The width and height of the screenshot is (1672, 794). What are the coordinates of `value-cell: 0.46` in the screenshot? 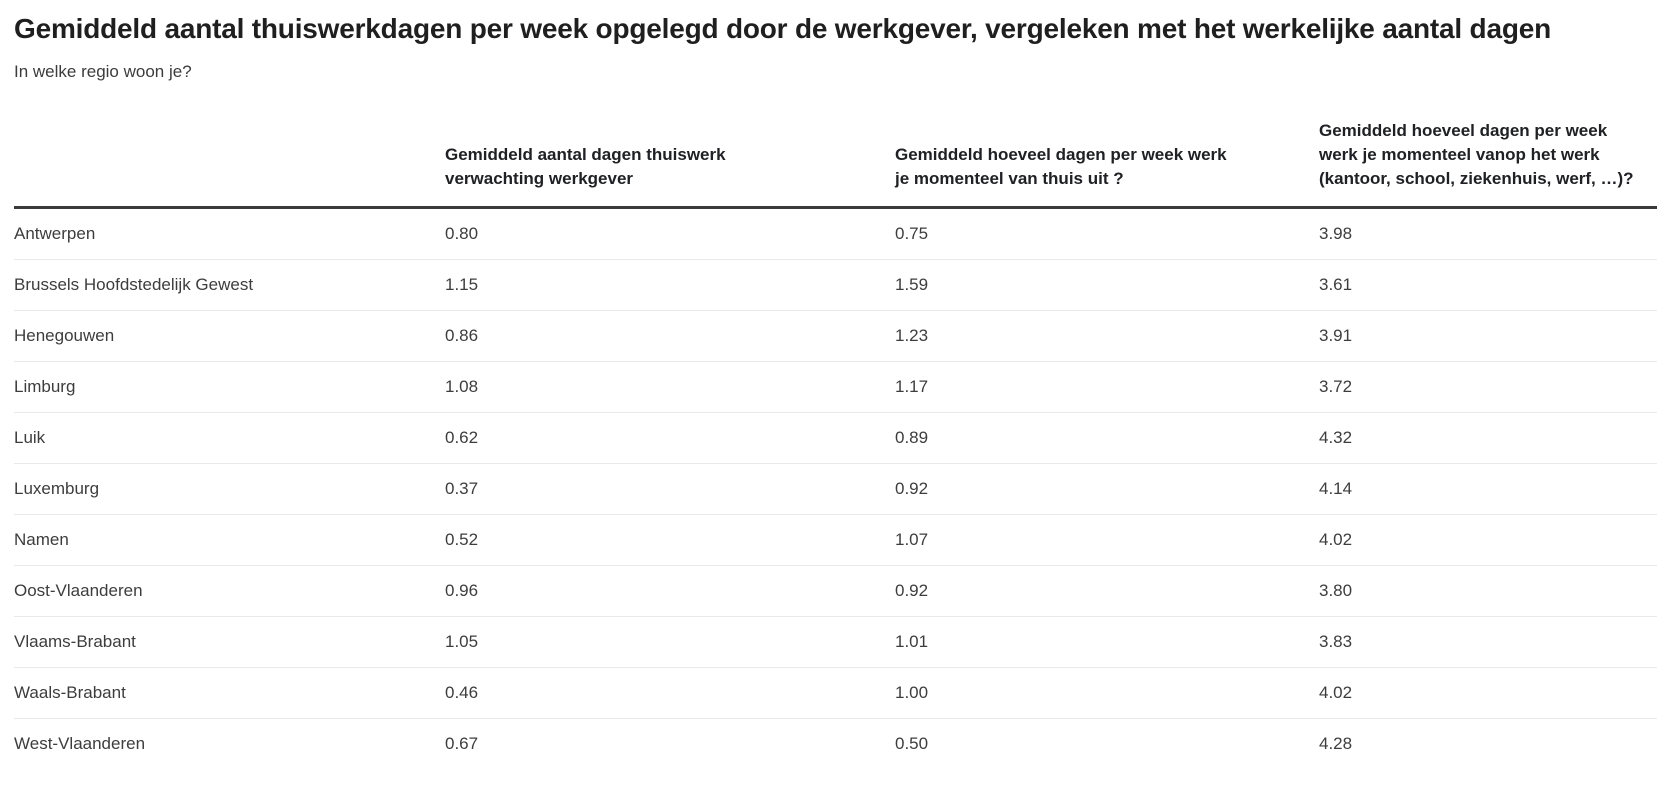 It's located at (670, 693).